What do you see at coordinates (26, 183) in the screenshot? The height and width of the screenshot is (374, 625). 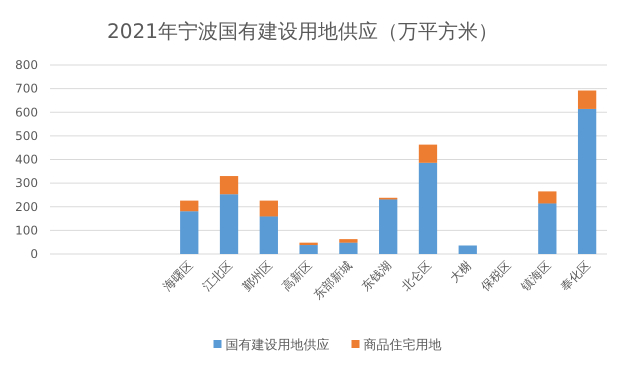 I see `y-tick-label: 300` at bounding box center [26, 183].